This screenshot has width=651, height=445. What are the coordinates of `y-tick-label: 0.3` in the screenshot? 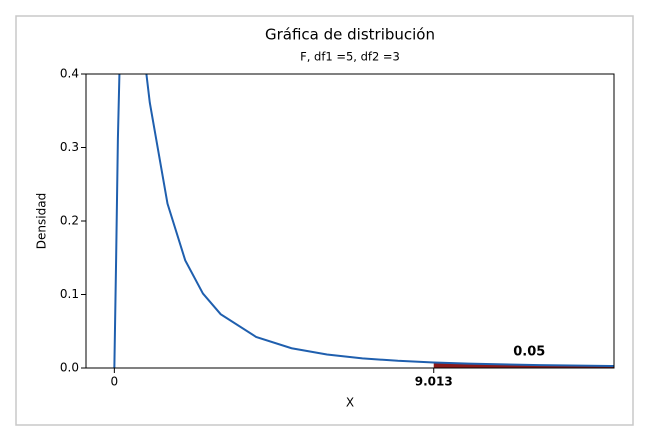 It's located at (69, 147).